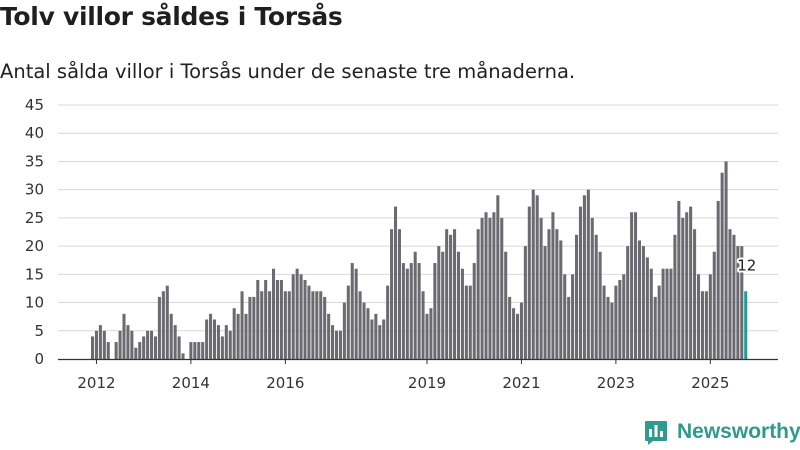  I want to click on x-tick-label: 2012, so click(96, 383).